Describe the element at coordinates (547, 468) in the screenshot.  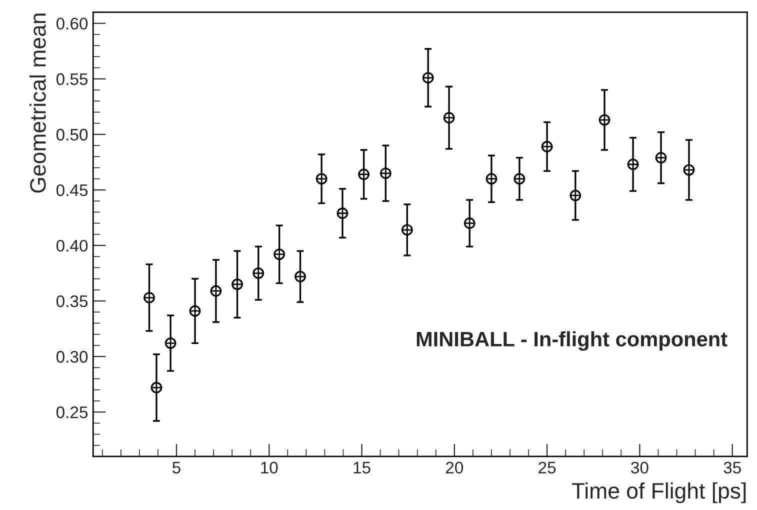
I see `x-tick-label: 25` at that location.